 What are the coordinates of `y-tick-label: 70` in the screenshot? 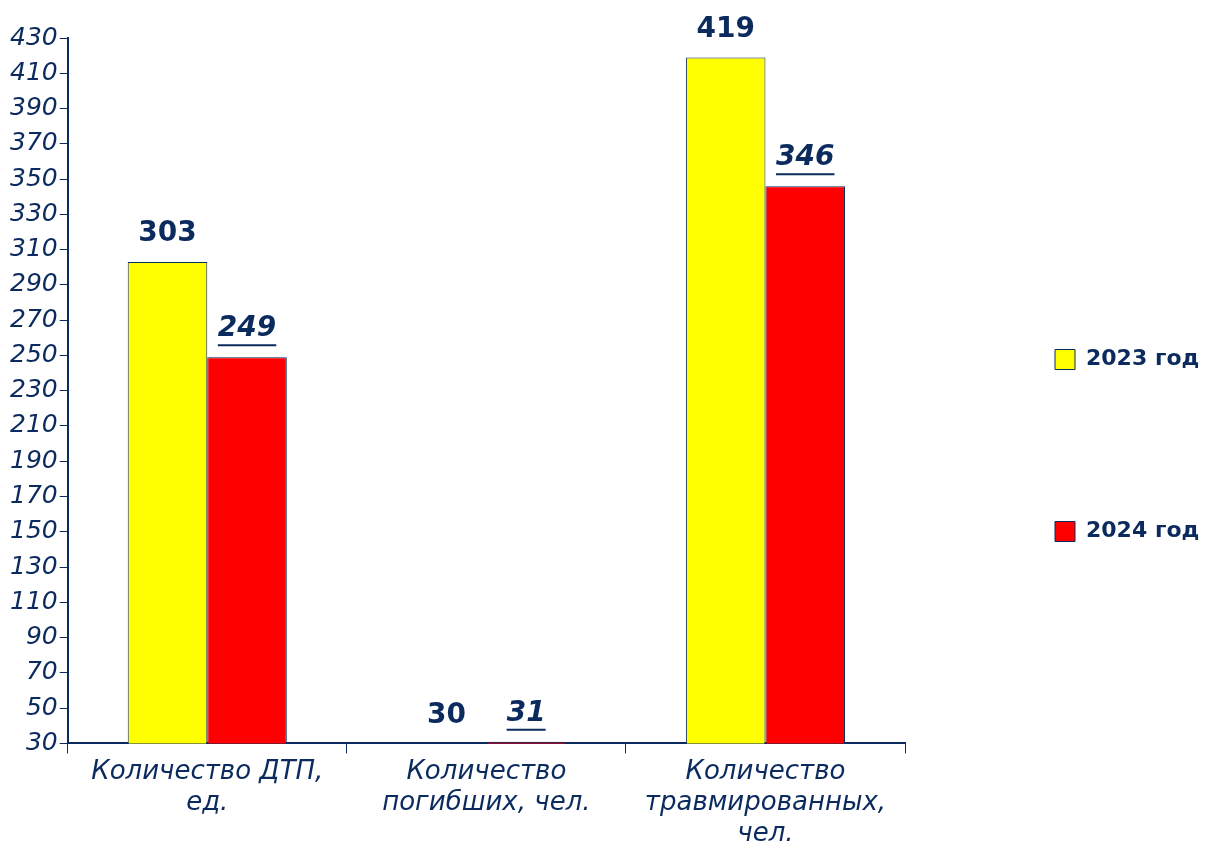 It's located at (41, 671).